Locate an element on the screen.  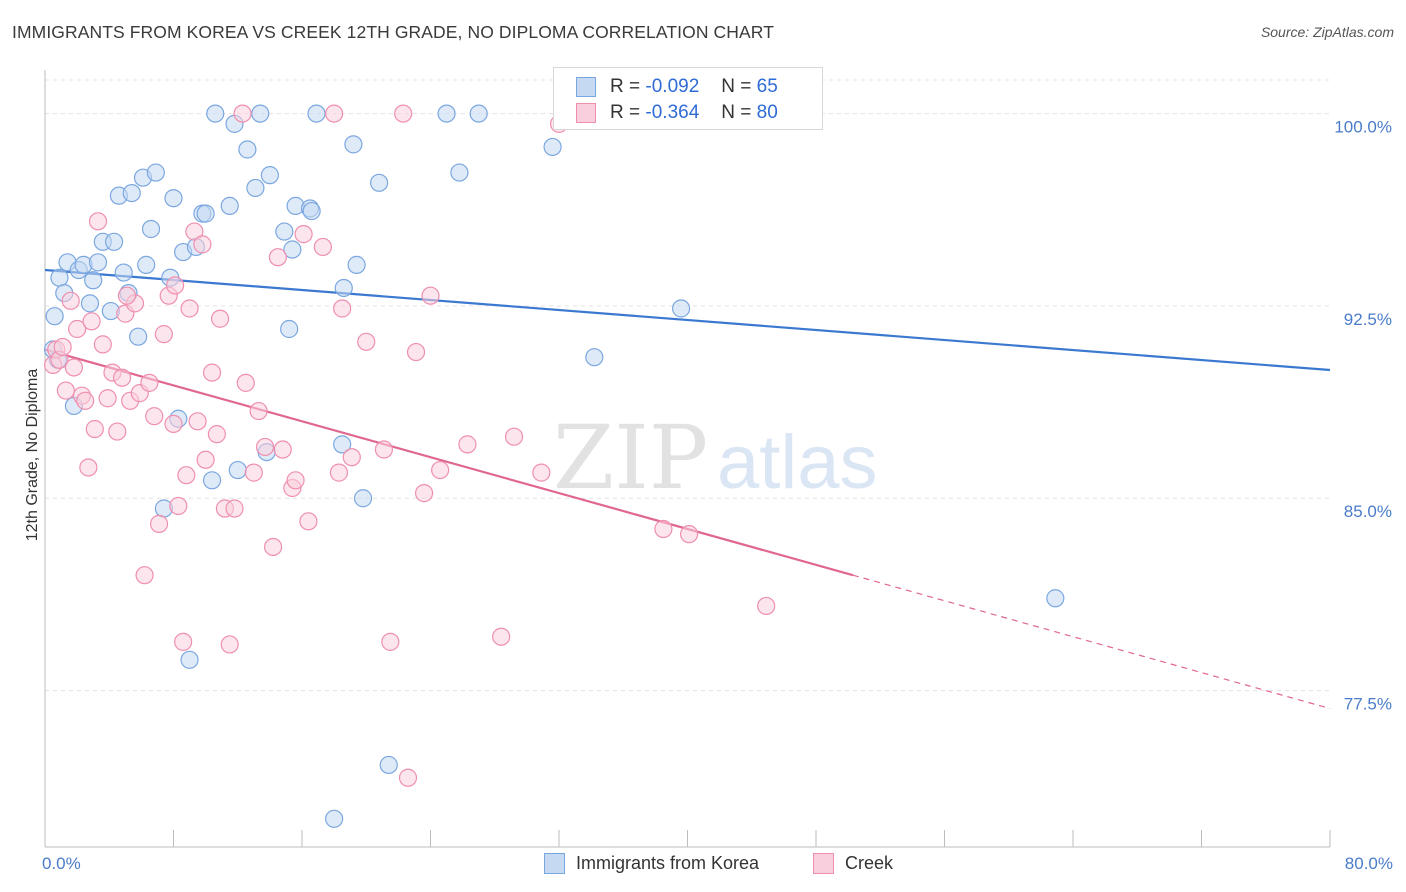
legend-row-creek: R = -0.364 N = 80 is located at coordinates (677, 113).